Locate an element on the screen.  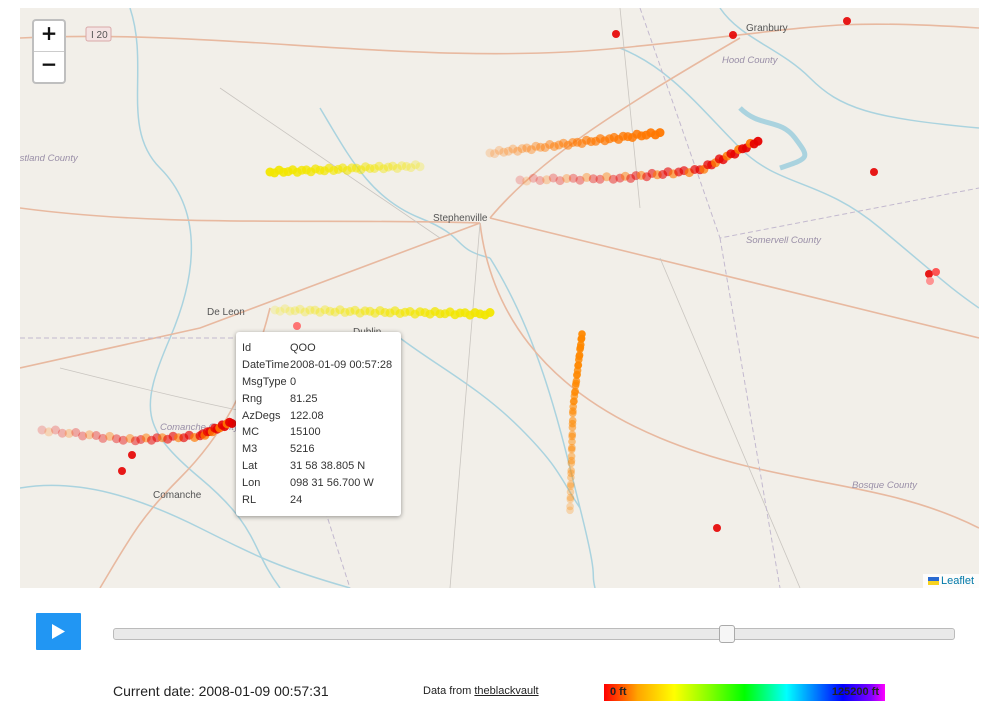
play-button is located at coordinates (58, 631).